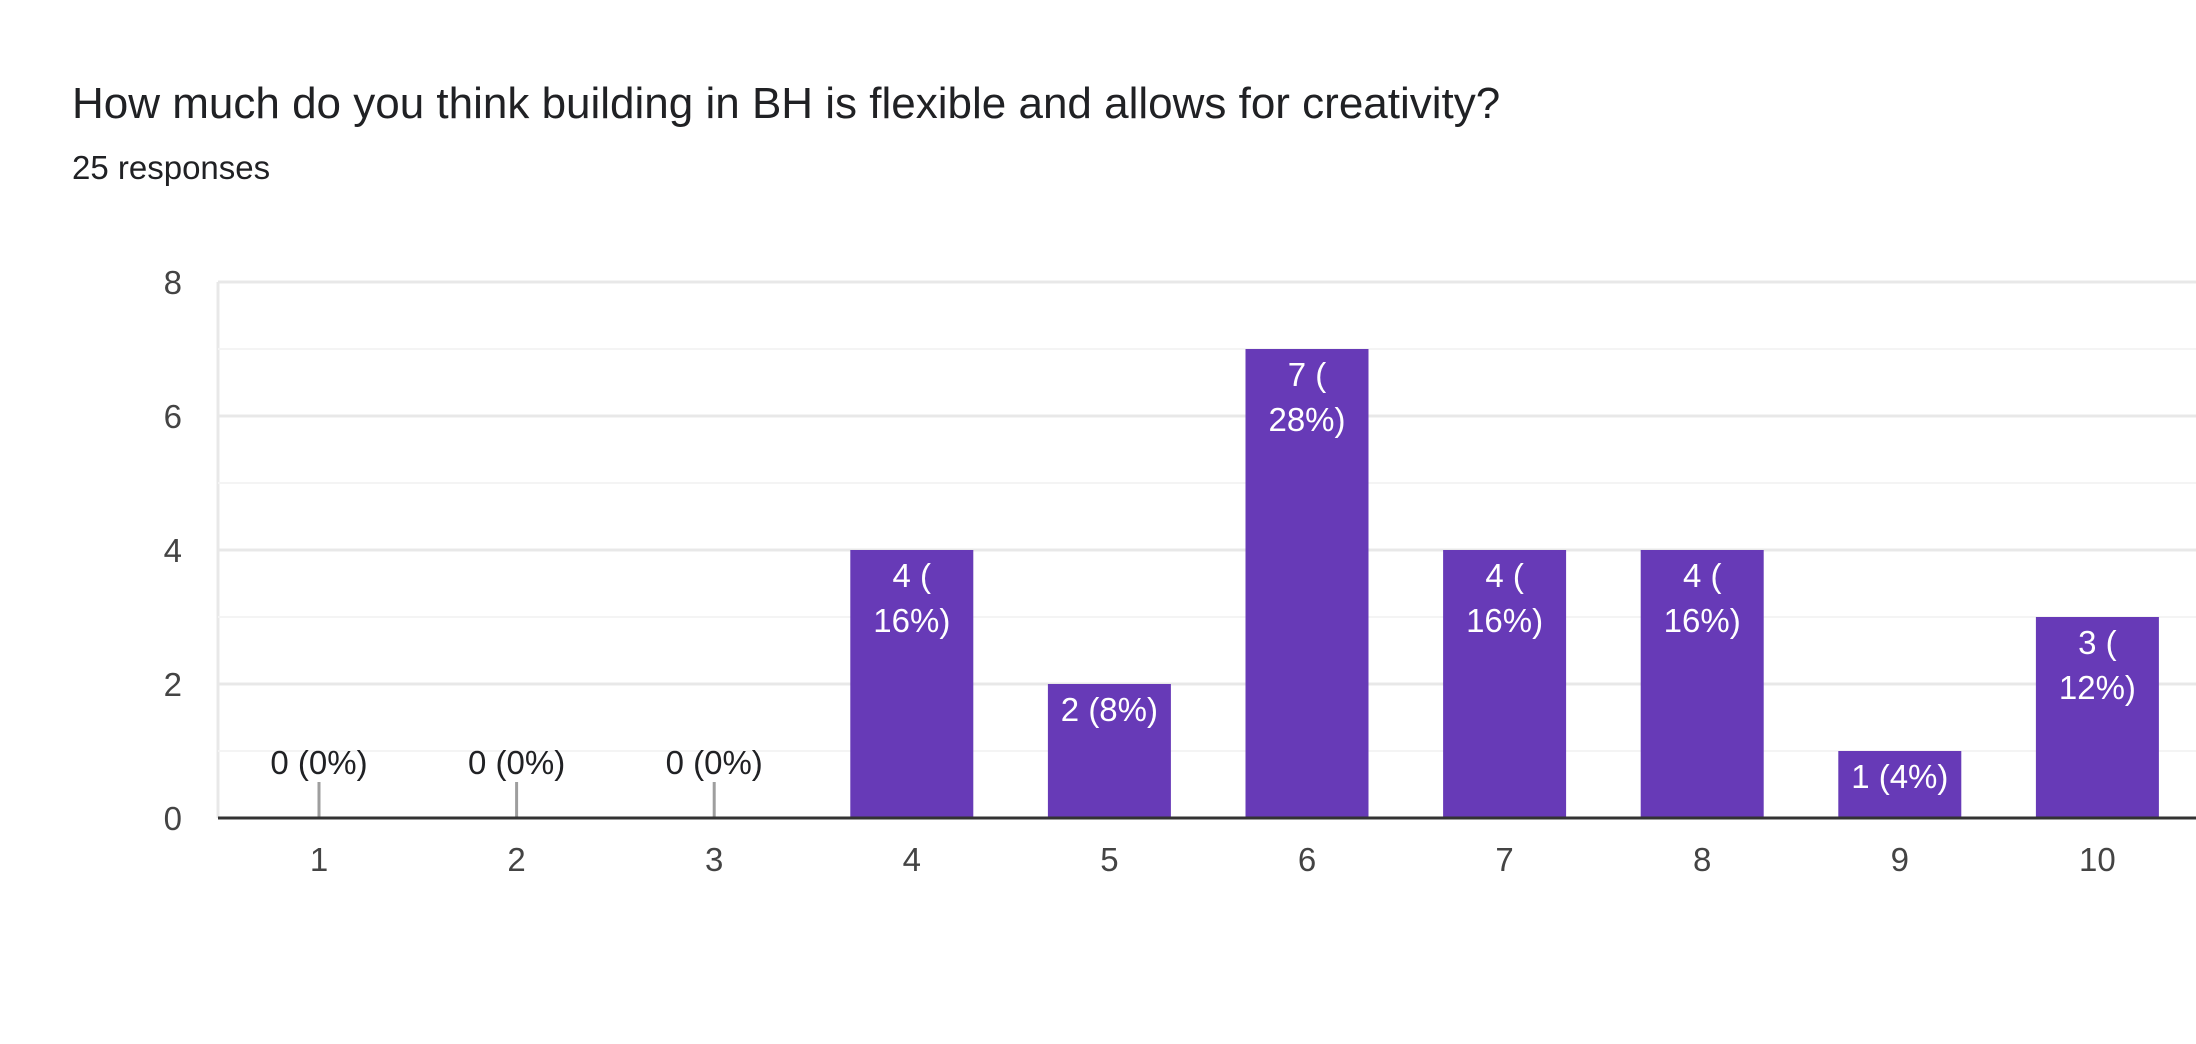 The image size is (2196, 1044). I want to click on x-tick-label: 6, so click(1307, 859).